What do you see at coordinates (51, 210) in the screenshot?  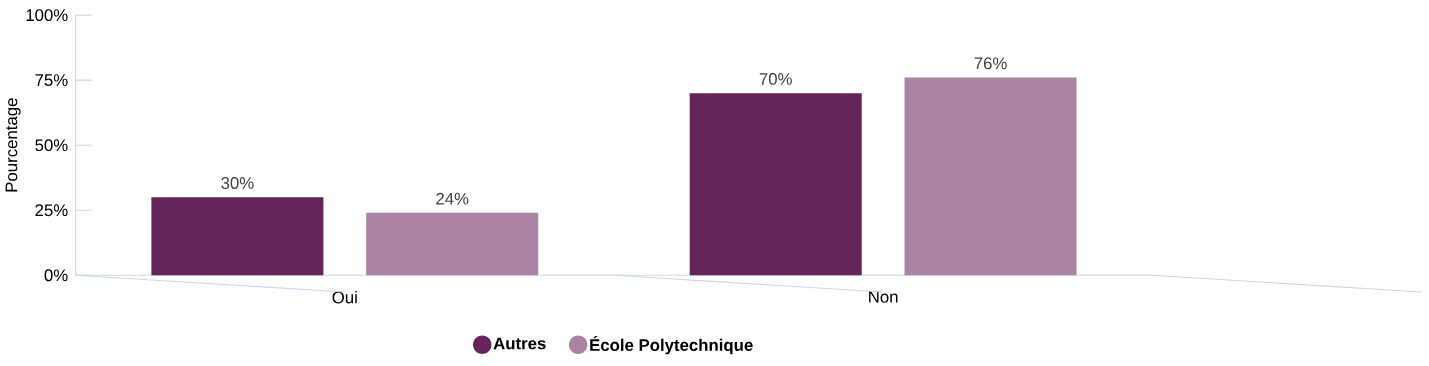 I see `y-tick-label: 25%` at bounding box center [51, 210].